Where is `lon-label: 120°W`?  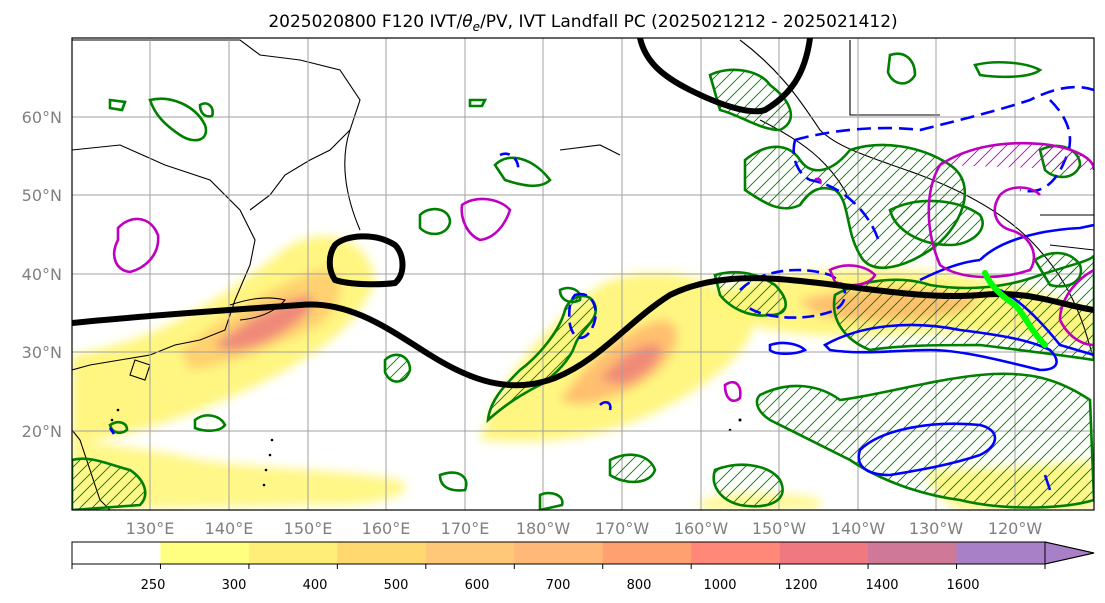
lon-label: 120°W is located at coordinates (1015, 528).